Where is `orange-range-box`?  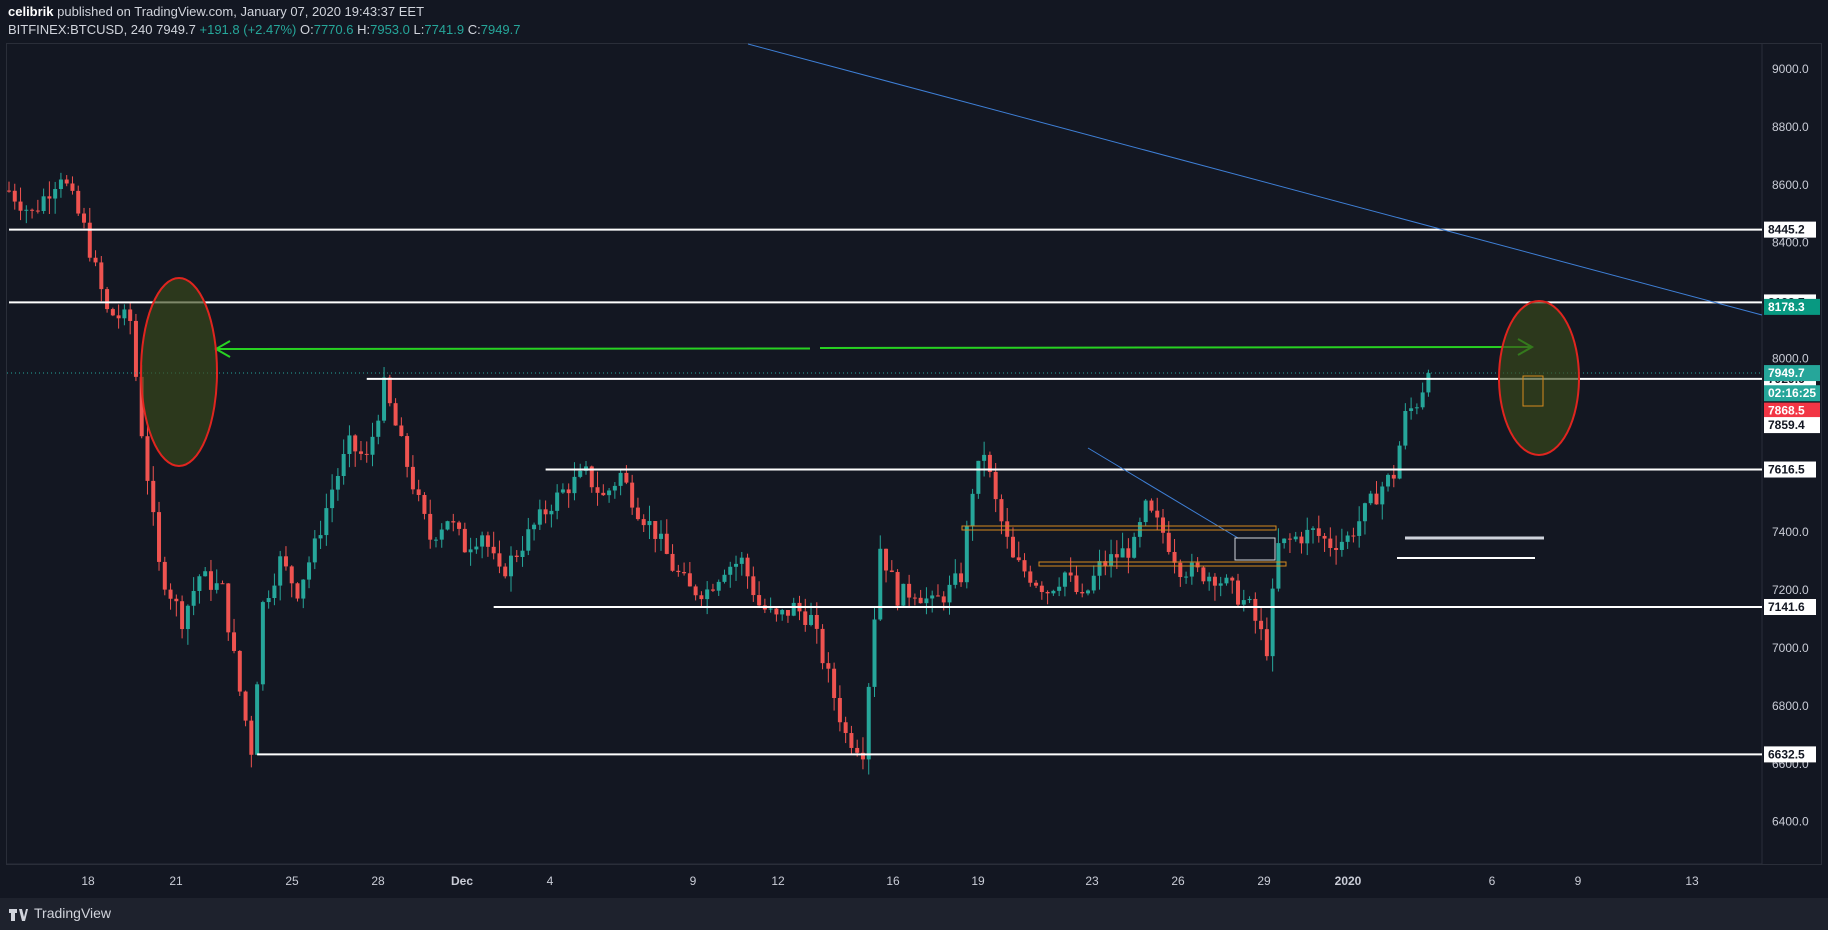 orange-range-box is located at coordinates (1162, 564).